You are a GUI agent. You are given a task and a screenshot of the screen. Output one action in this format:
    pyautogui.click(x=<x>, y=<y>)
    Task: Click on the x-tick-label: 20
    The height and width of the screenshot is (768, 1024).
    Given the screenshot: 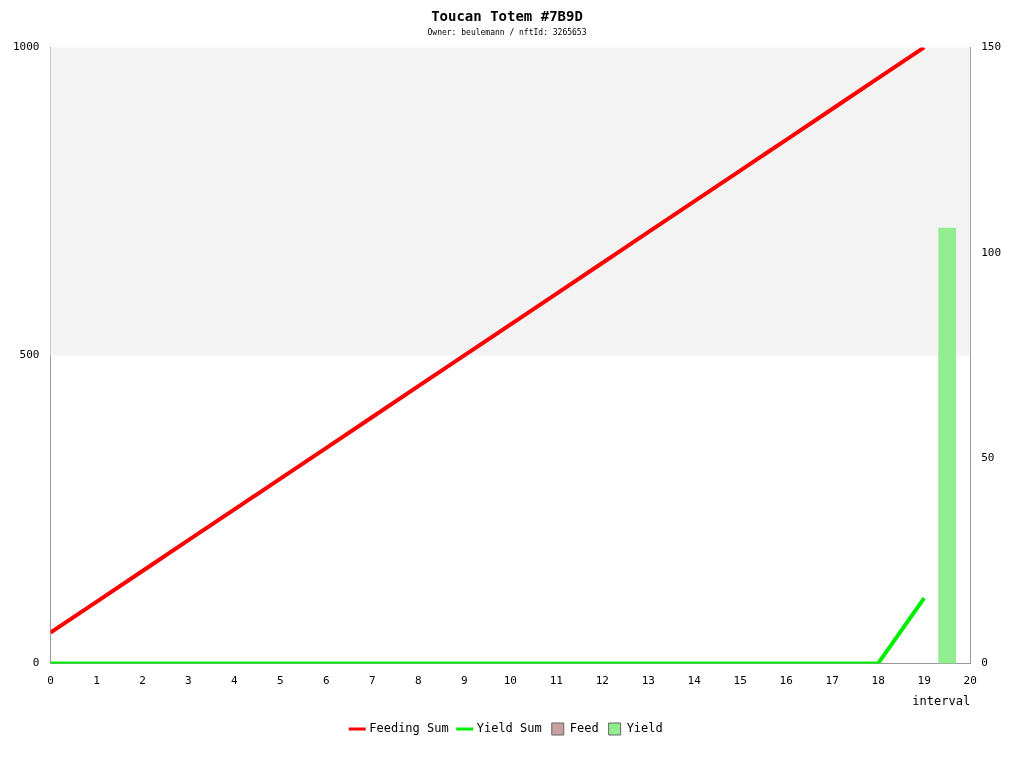 What is the action you would take?
    pyautogui.click(x=970, y=680)
    